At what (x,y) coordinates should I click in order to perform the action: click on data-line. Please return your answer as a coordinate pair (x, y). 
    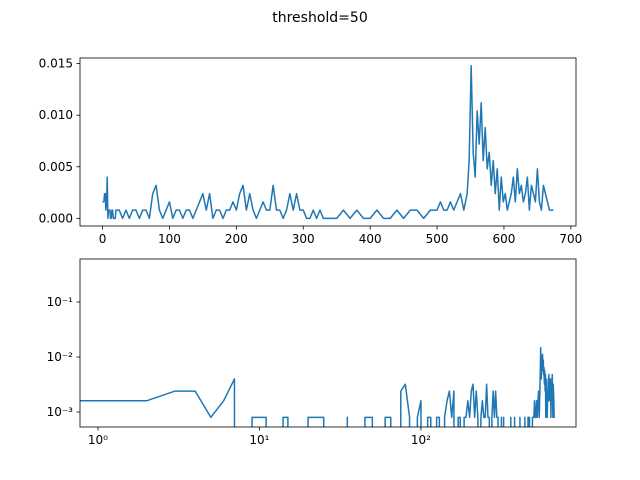
    Looking at the image, I should click on (318, 386).